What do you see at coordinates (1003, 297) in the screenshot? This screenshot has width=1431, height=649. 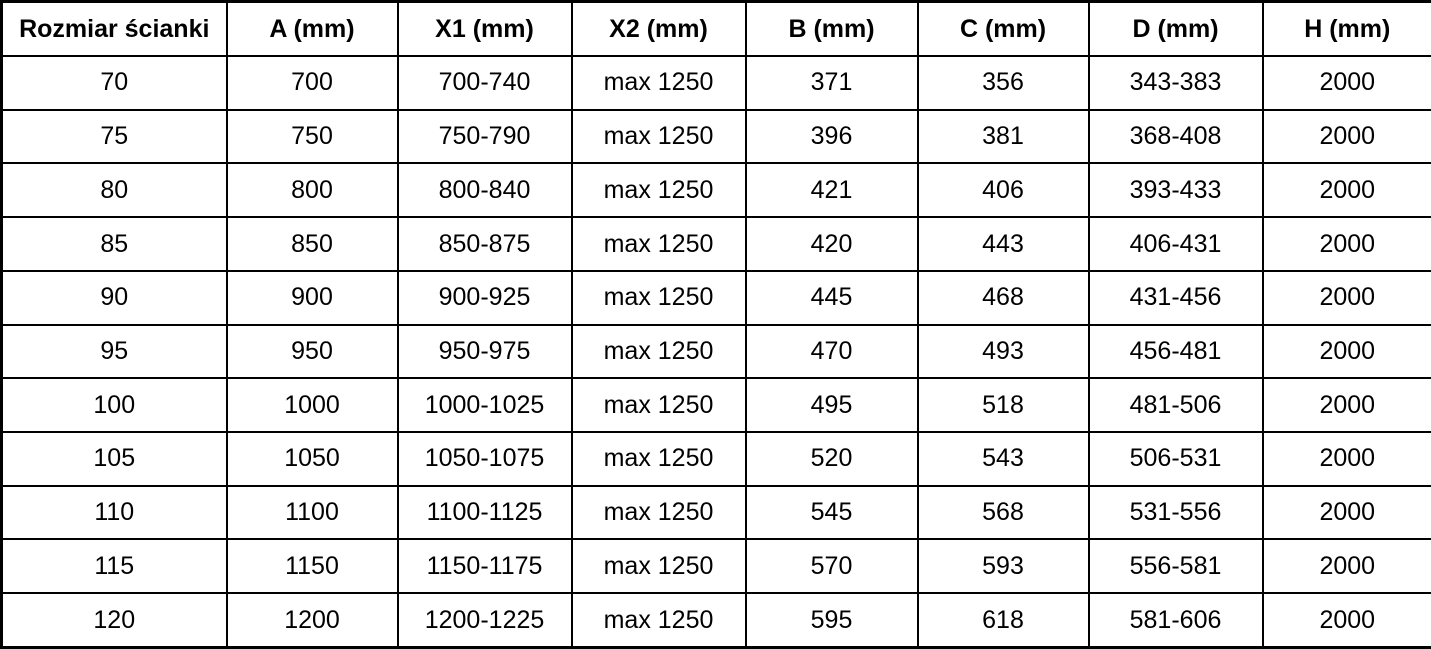 I see `table-cell: 468` at bounding box center [1003, 297].